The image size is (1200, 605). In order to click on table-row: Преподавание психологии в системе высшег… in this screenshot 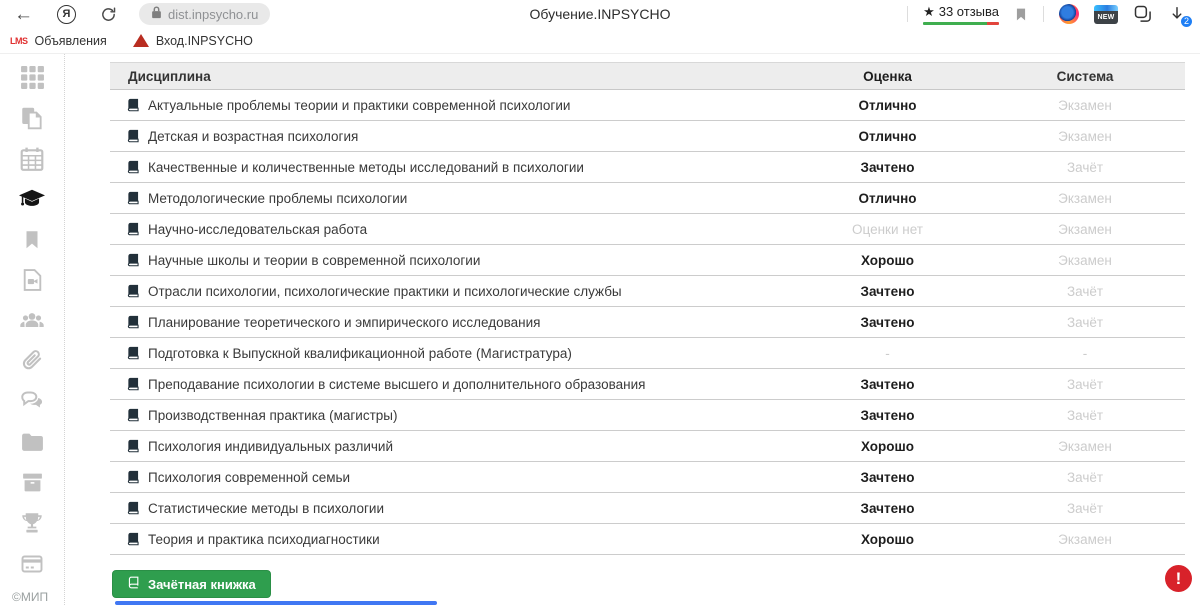, I will do `click(647, 384)`.